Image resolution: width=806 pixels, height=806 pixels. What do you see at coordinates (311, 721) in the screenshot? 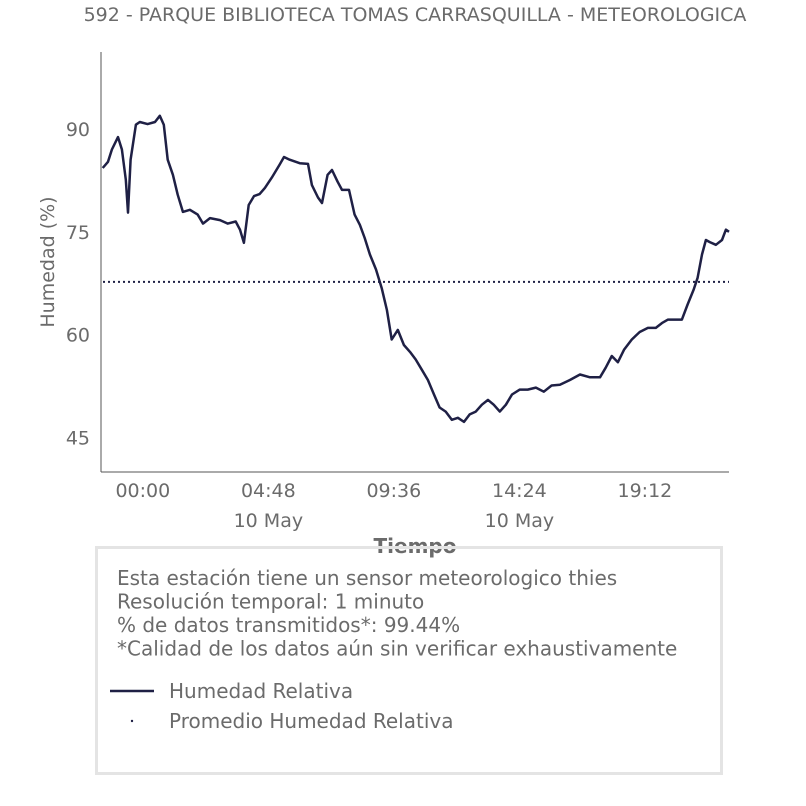
I see `legend-label: Promedio Humedad Relativa` at bounding box center [311, 721].